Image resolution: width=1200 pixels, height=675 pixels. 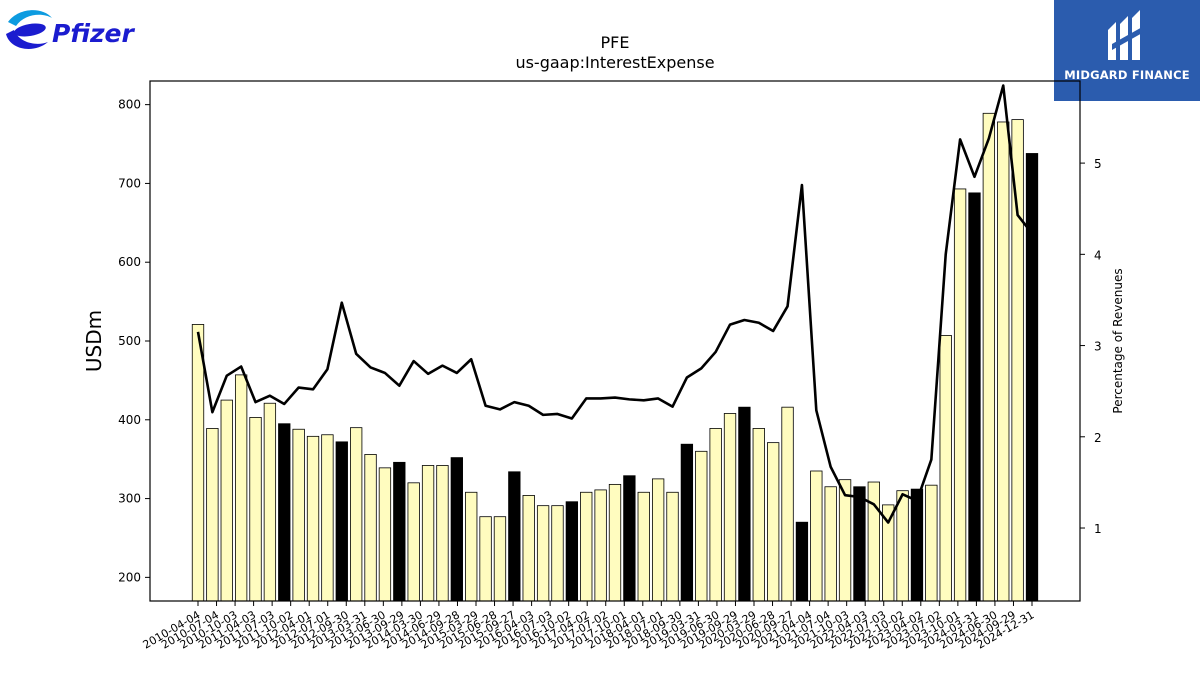 What do you see at coordinates (94, 33) in the screenshot?
I see `pfizer-wordmark: Pfizer` at bounding box center [94, 33].